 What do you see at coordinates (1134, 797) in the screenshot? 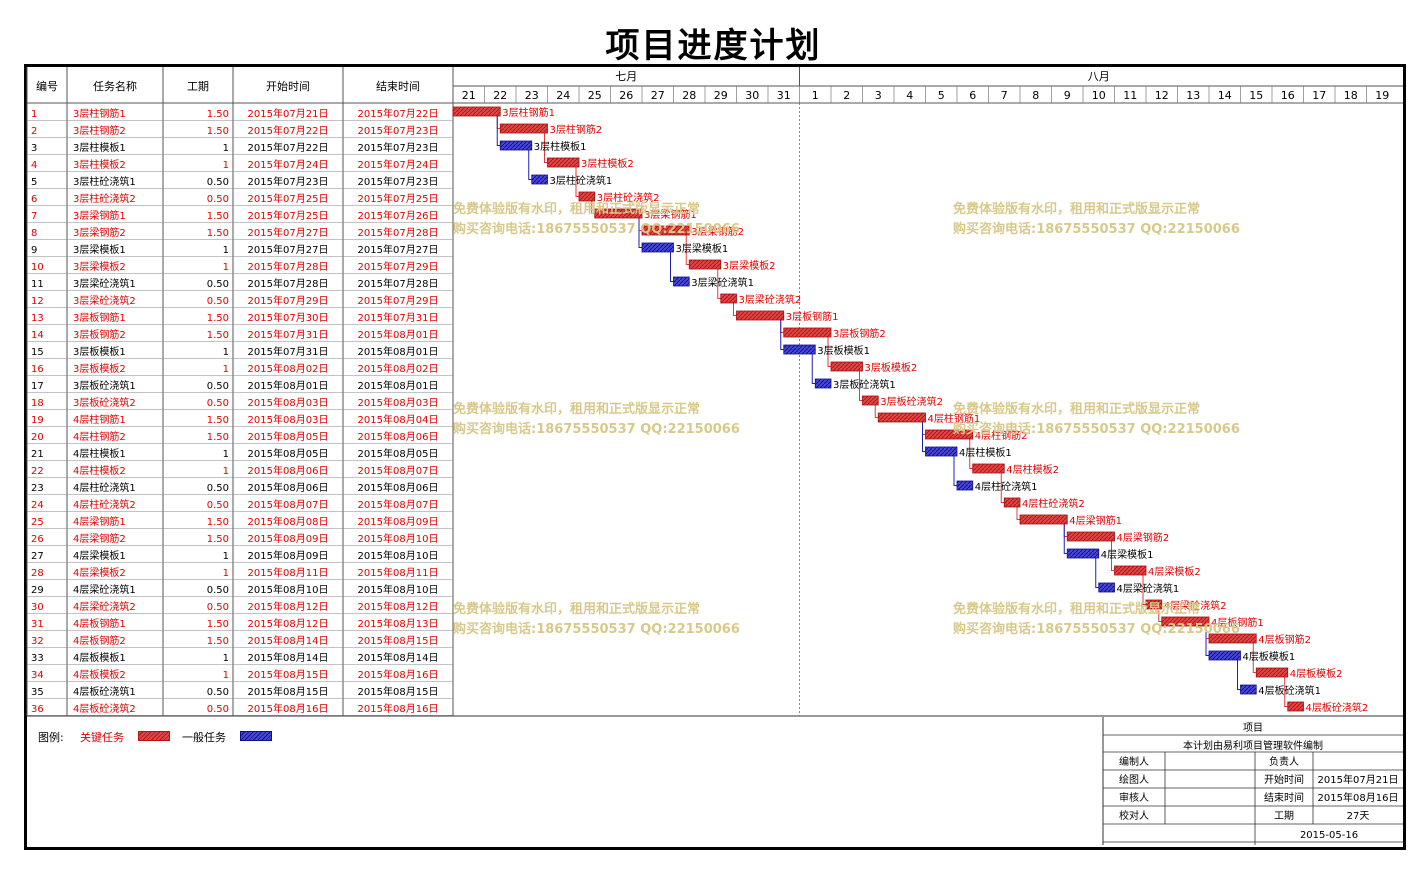
I see `info-label: 审核人` at bounding box center [1134, 797].